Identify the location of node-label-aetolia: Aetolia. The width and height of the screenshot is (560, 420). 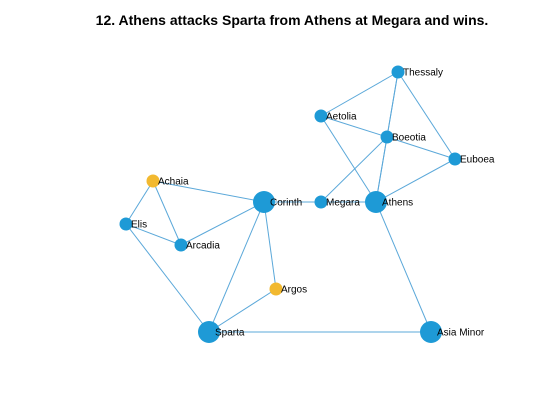
(341, 117).